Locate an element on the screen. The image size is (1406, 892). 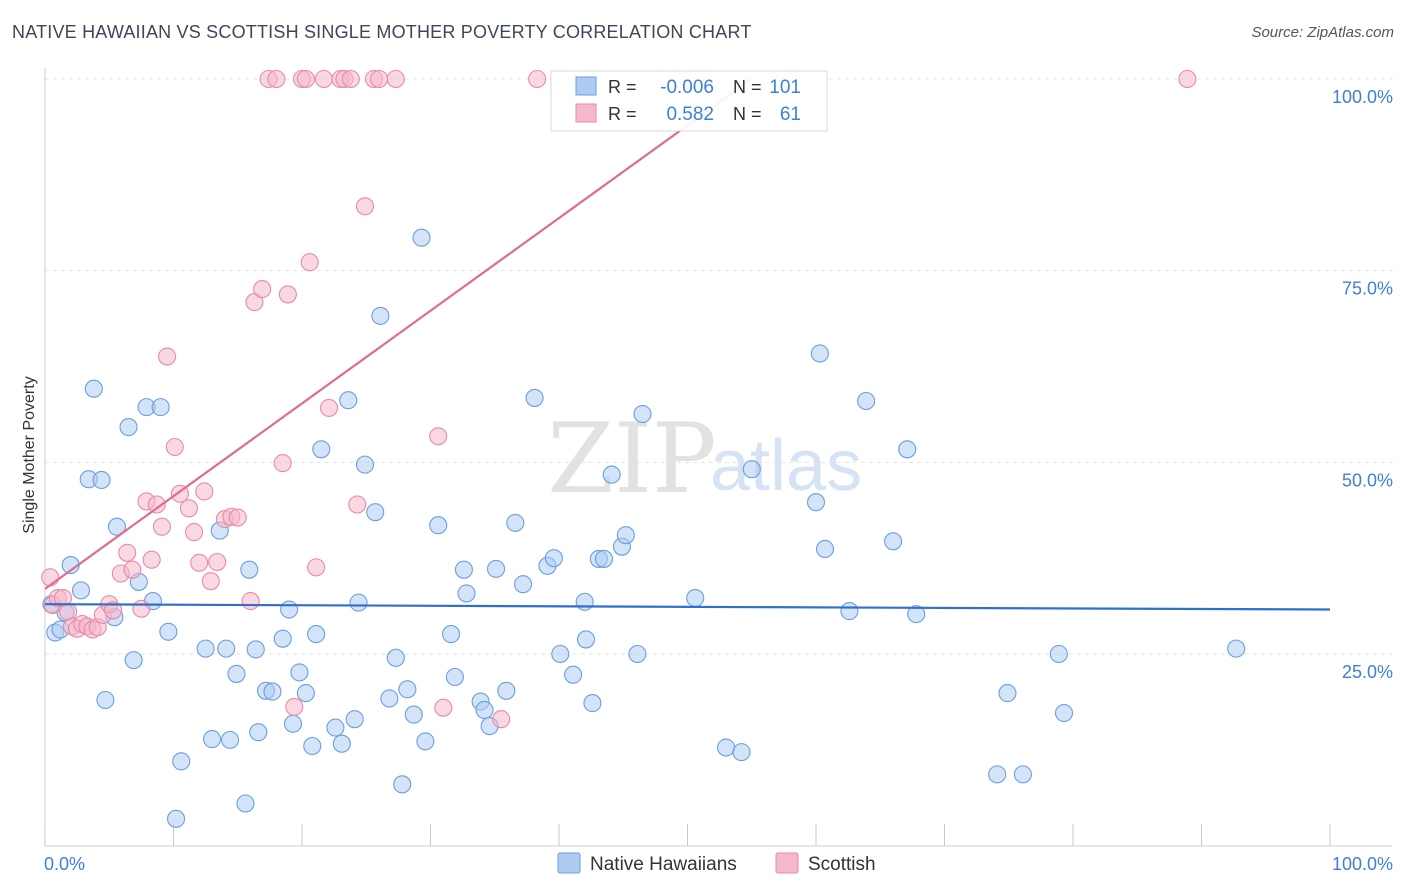
y-tick-label: 100.0% is located at coordinates (1362, 97).